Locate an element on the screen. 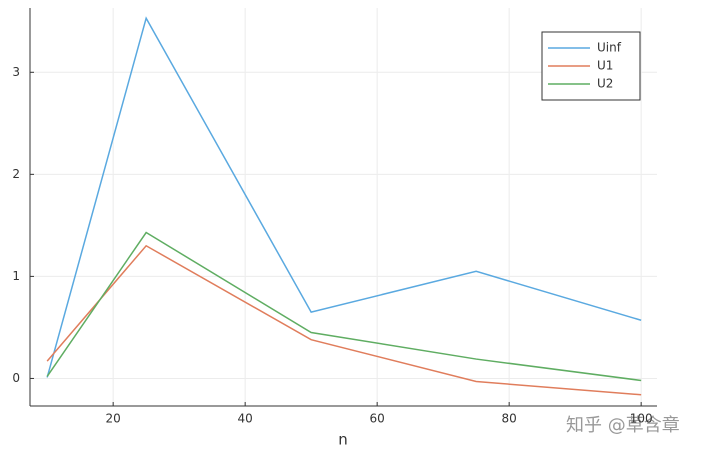 Image resolution: width=720 pixels, height=454 pixels. y-tick-label: 3 is located at coordinates (16, 72).